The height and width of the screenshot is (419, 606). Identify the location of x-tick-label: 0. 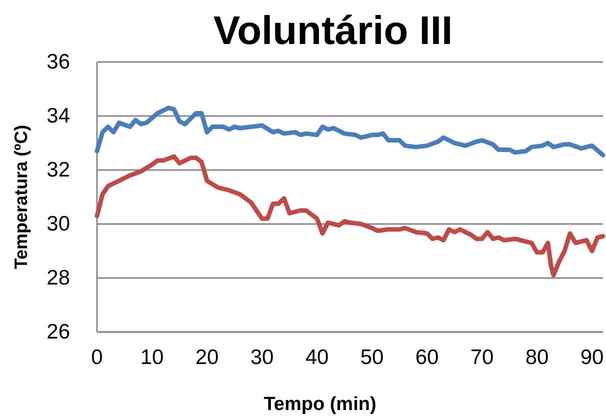
(97, 357).